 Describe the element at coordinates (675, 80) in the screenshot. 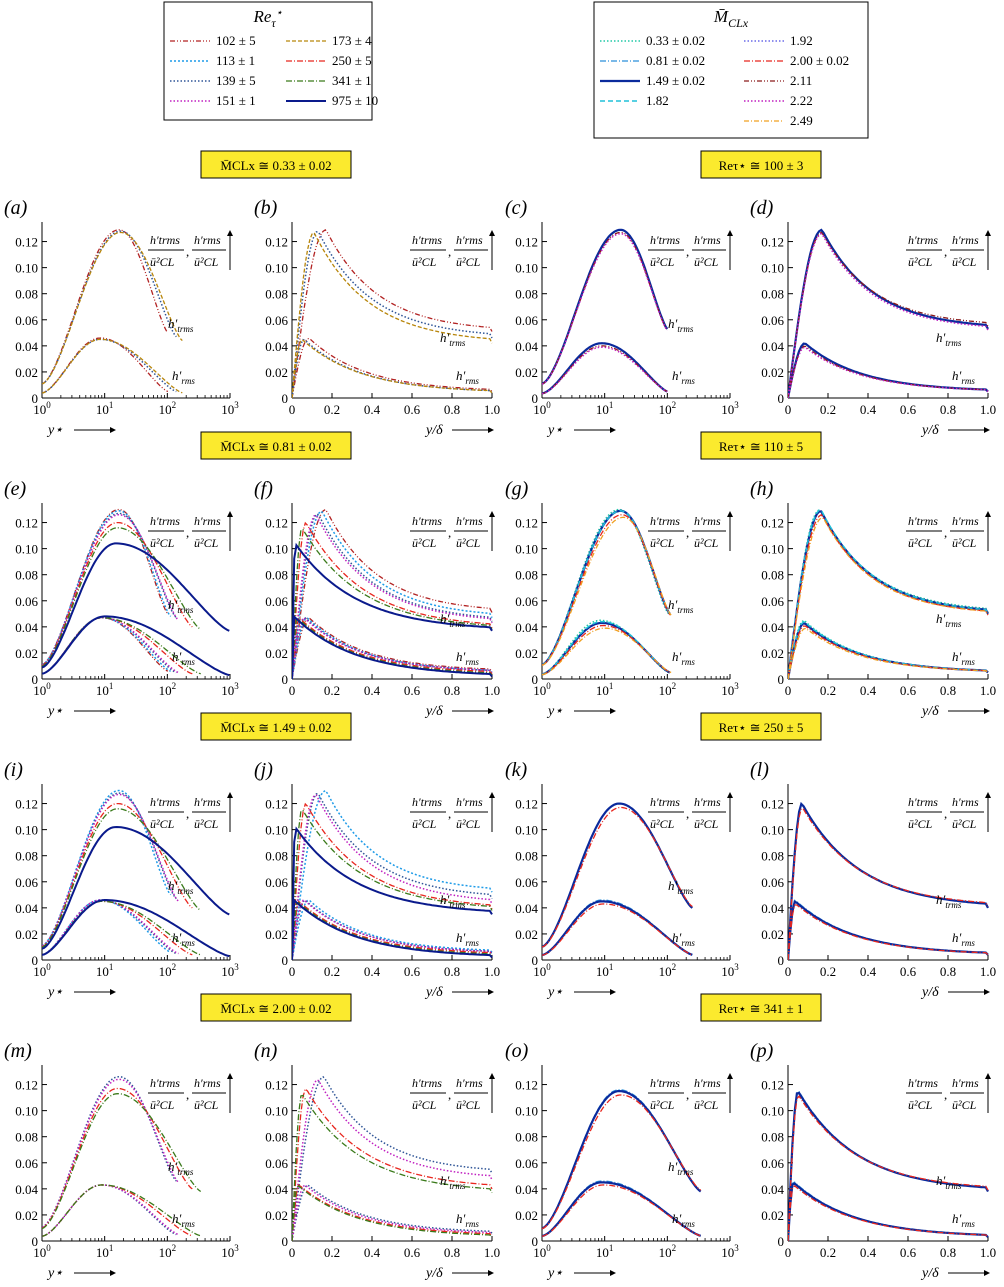

I see `legend-entry-label: 1.49 ± 0.02` at that location.